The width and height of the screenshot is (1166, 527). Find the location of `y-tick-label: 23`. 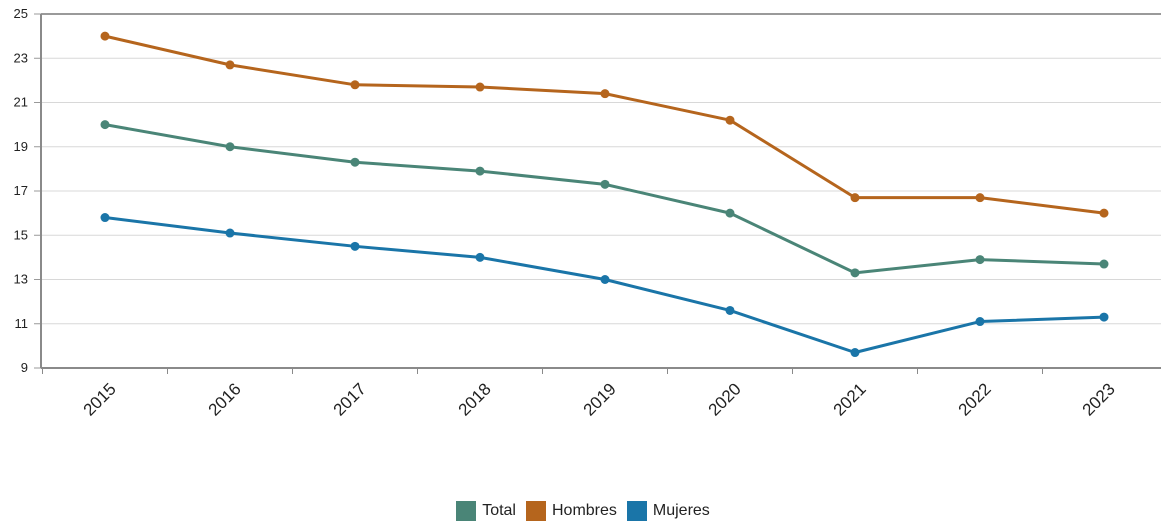

y-tick-label: 23 is located at coordinates (21, 57).